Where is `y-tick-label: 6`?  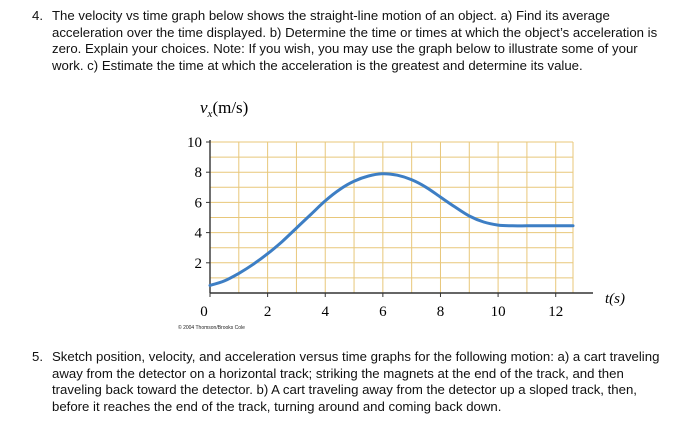
y-tick-label: 6 is located at coordinates (199, 203).